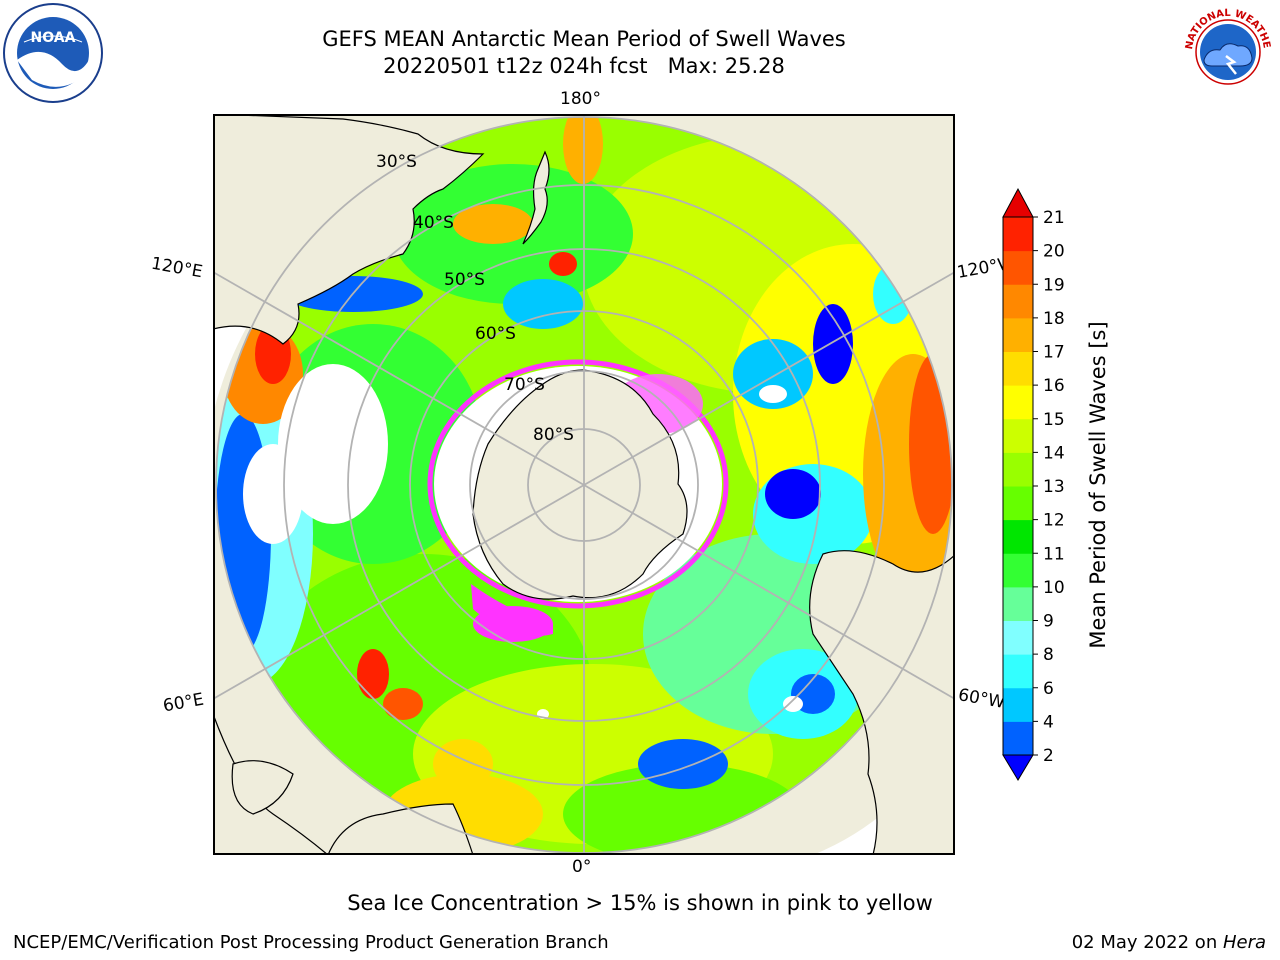 The height and width of the screenshot is (960, 1280). What do you see at coordinates (1048, 689) in the screenshot?
I see `colorbar-tick-label: 6` at bounding box center [1048, 689].